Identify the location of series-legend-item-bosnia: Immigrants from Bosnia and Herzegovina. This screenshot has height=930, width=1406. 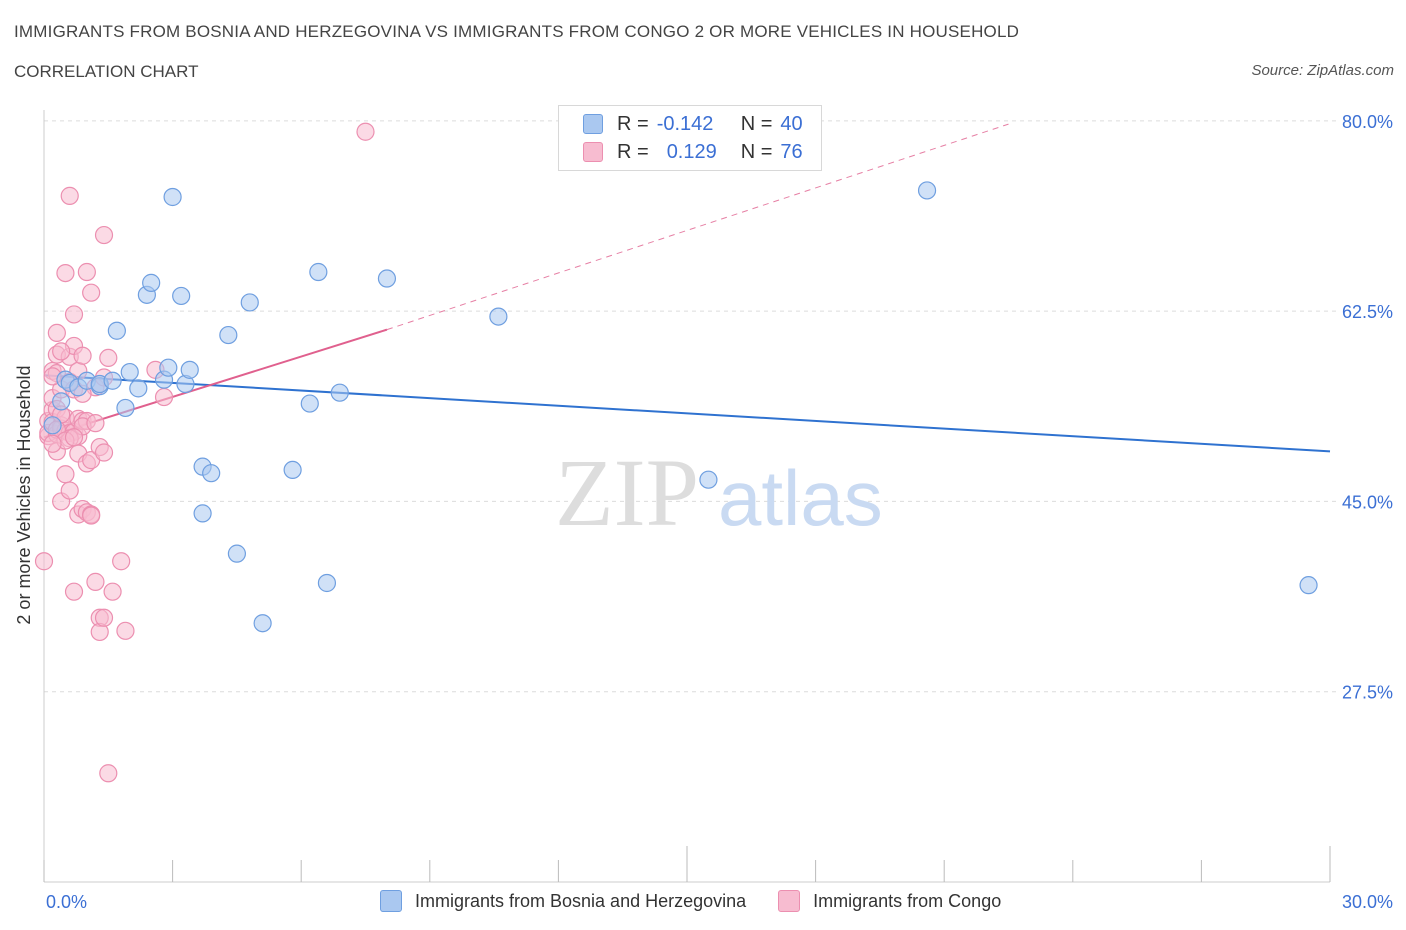
(563, 901).